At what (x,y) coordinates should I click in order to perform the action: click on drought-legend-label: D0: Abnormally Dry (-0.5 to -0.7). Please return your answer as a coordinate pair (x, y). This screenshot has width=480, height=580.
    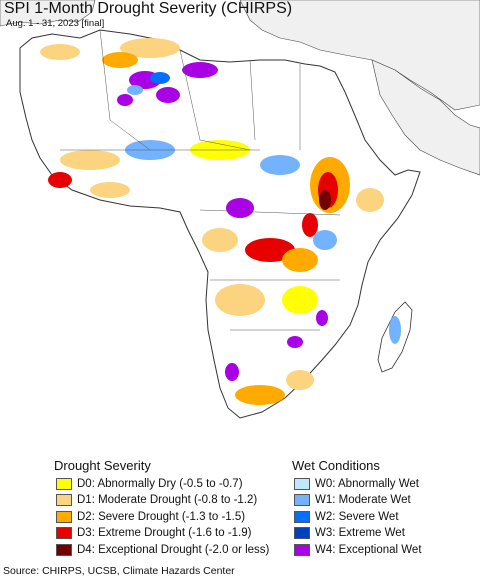
    Looking at the image, I should click on (160, 483).